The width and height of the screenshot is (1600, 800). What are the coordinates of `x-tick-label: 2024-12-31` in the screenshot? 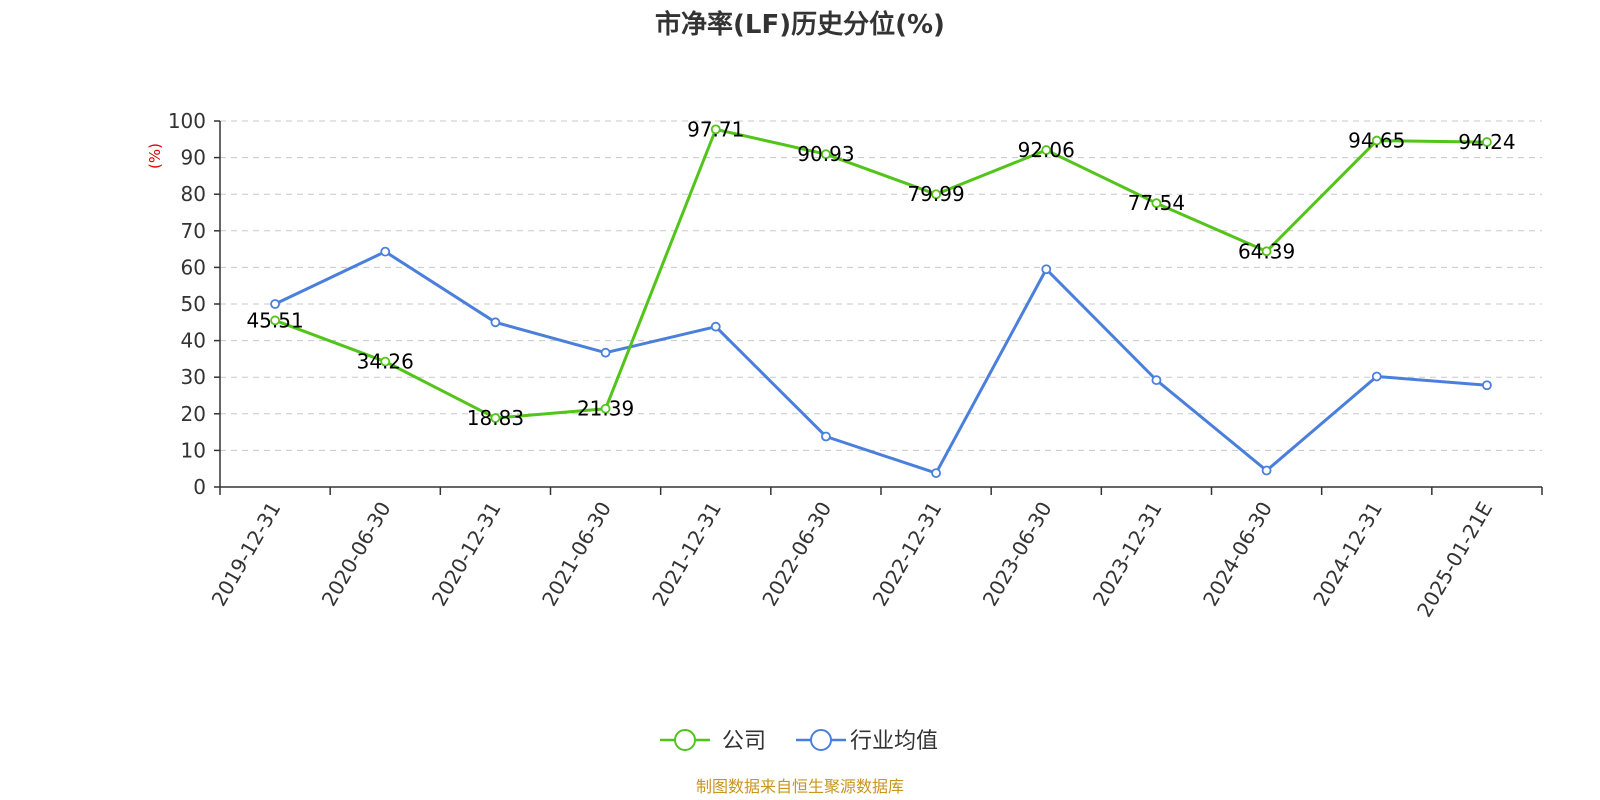 It's located at (1347, 554).